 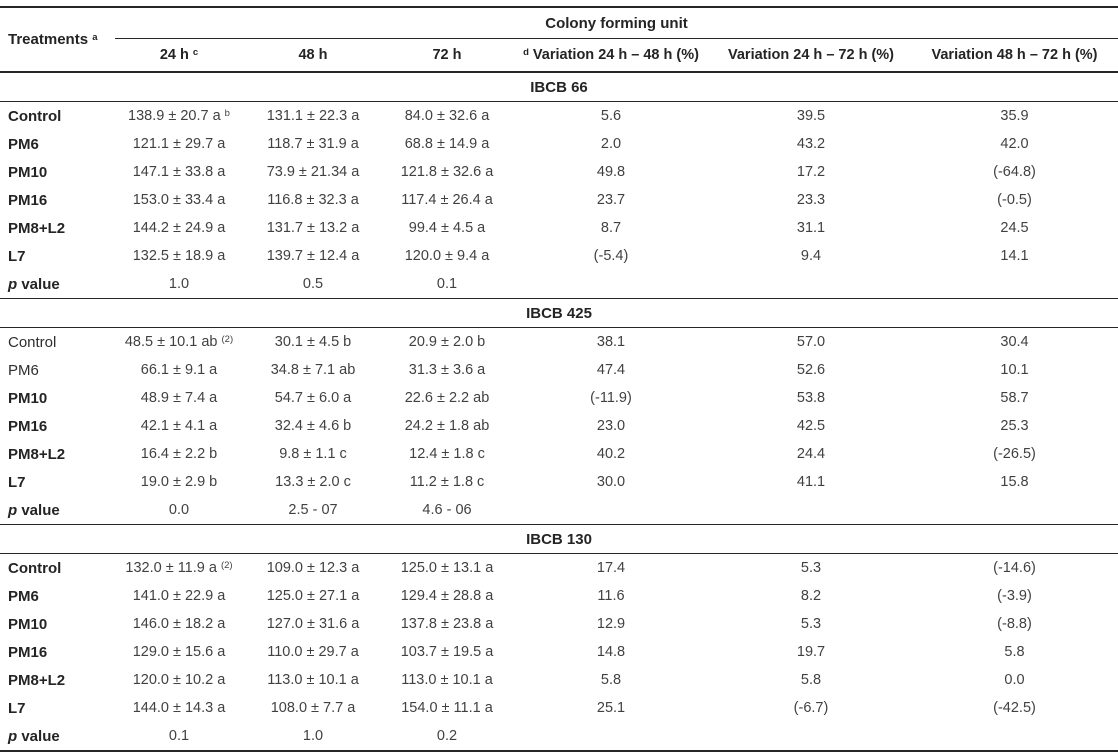 What do you see at coordinates (1014, 482) in the screenshot?
I see `value-cell-col6: 15.8` at bounding box center [1014, 482].